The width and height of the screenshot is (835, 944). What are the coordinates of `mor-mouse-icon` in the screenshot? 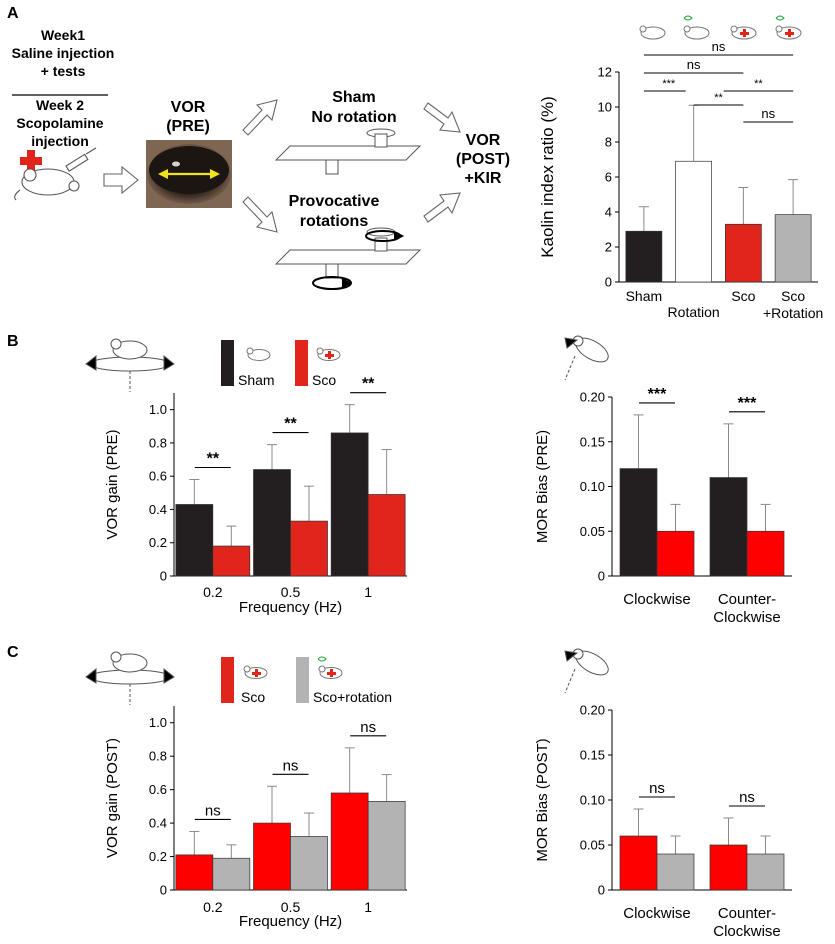 It's located at (586, 671).